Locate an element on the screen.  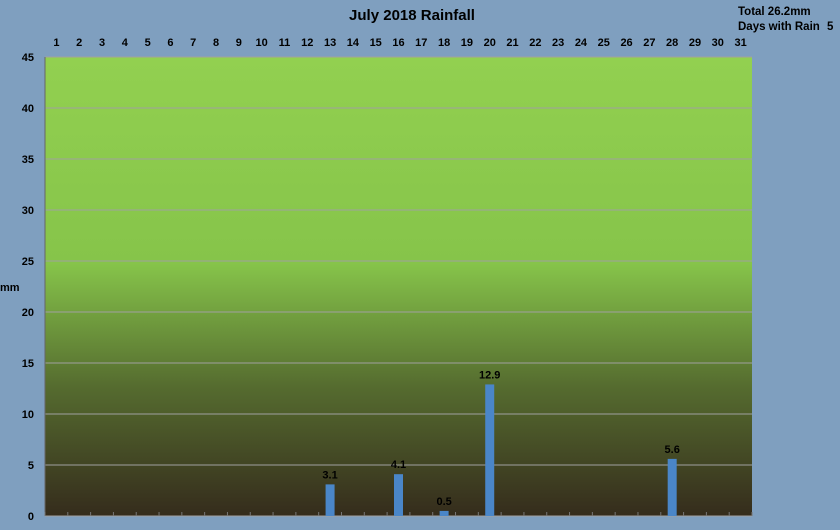
days-with-rain-value: 5 is located at coordinates (830, 27).